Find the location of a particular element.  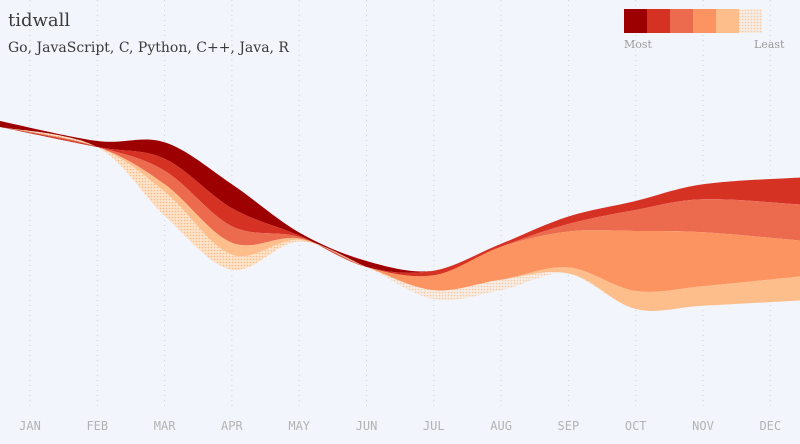

legend-most-label: Most is located at coordinates (638, 44).